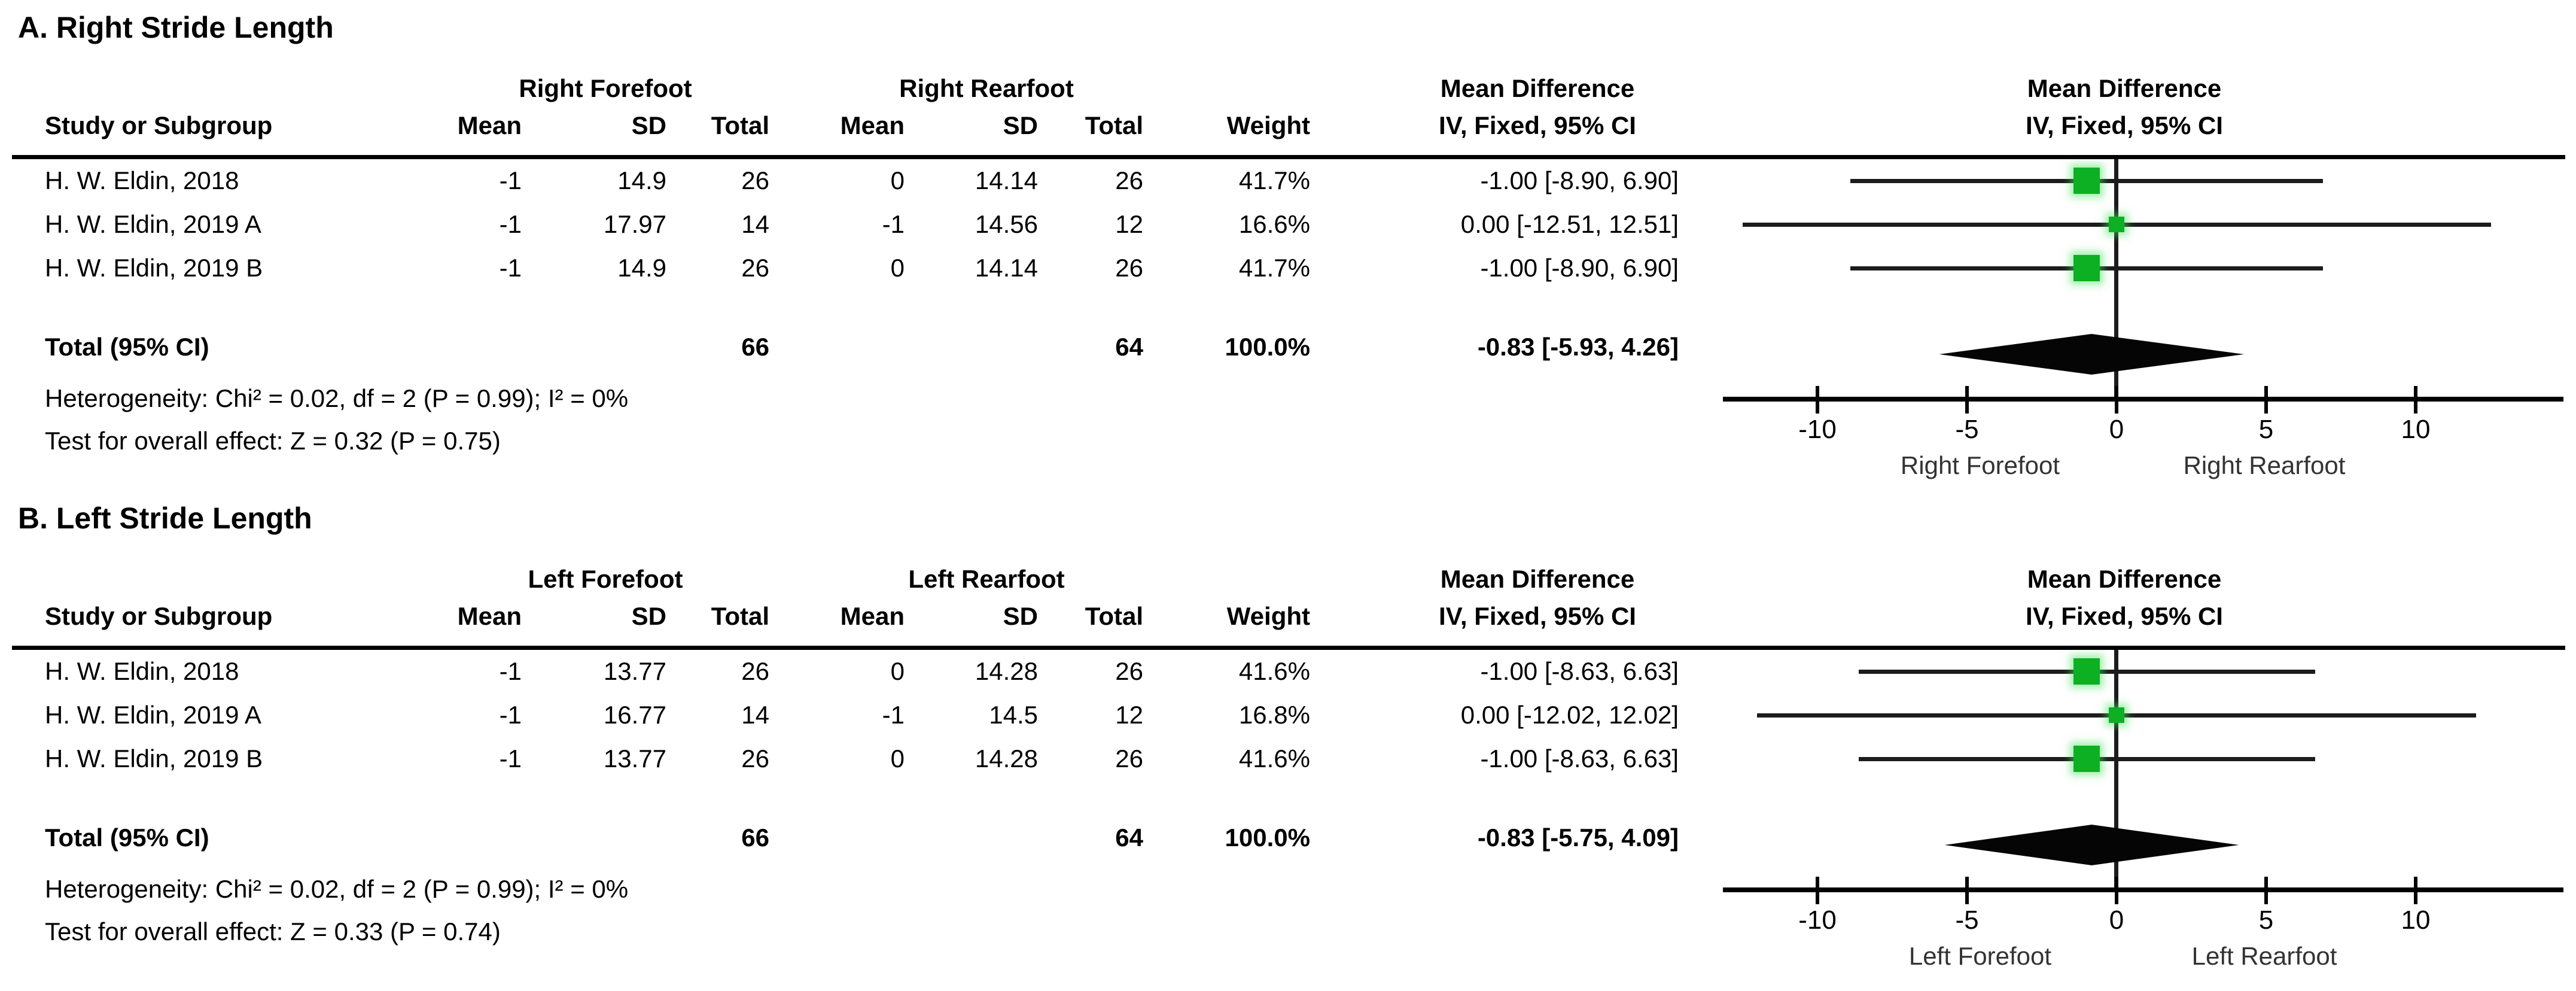 This screenshot has width=2576, height=991. Describe the element at coordinates (1267, 347) in the screenshot. I see `total-weight: 100.0%` at that location.